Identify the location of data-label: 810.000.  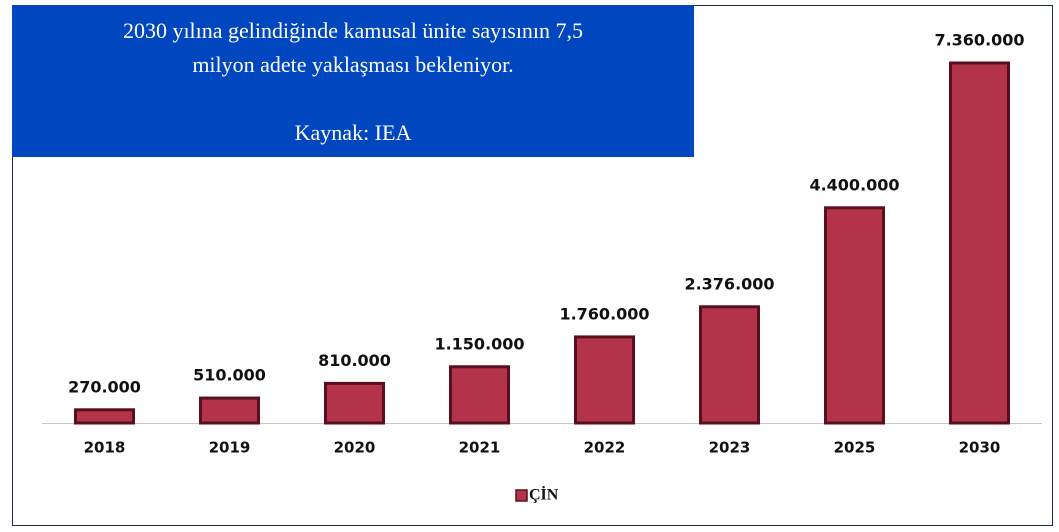
(354, 360).